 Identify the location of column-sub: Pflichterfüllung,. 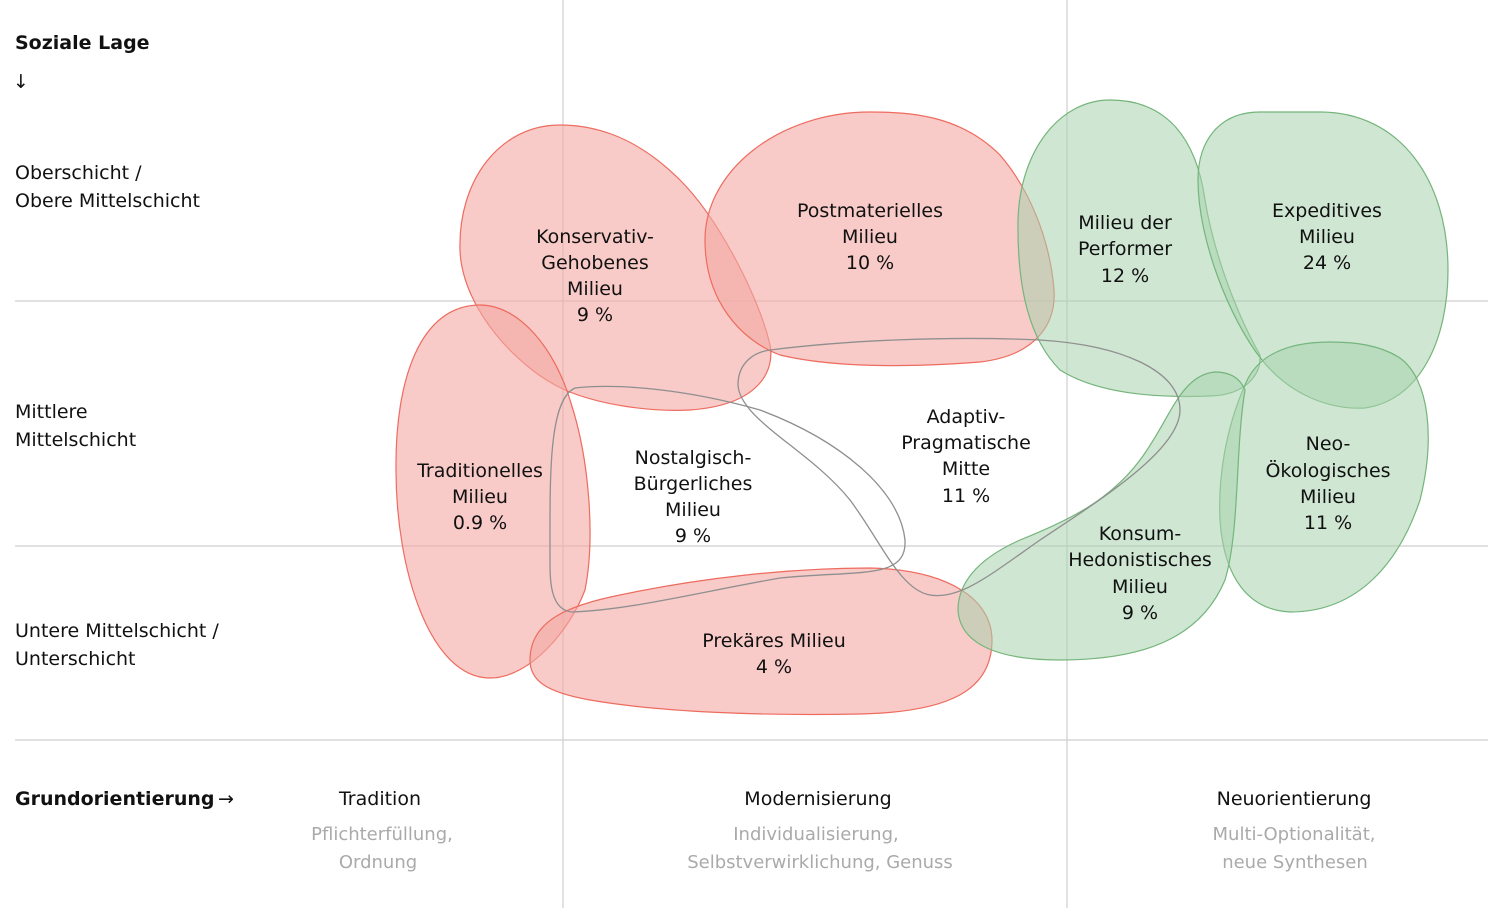
(382, 834).